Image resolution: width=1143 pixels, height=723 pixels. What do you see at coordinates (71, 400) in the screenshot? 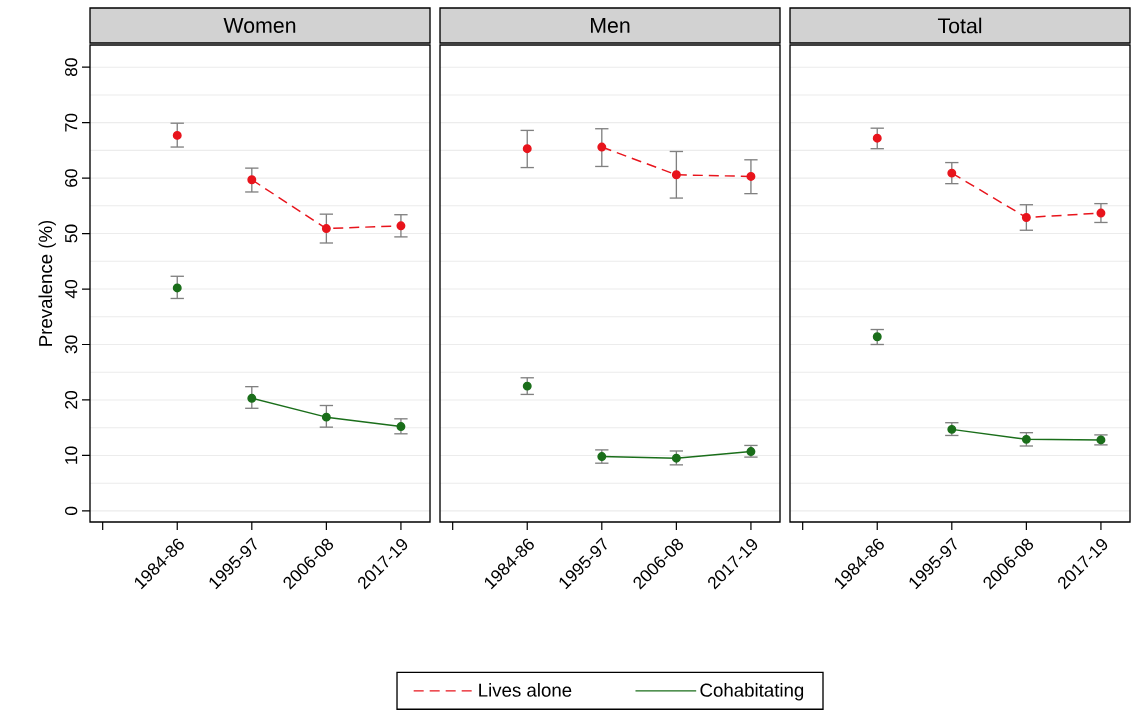
I see `y-tick-label: 20` at bounding box center [71, 400].